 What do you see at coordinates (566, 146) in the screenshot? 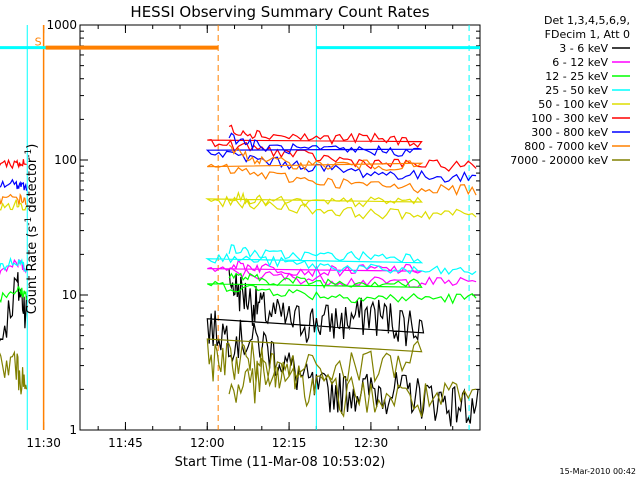
I see `legend-label-7: 800 - 7000 keV` at bounding box center [566, 146].